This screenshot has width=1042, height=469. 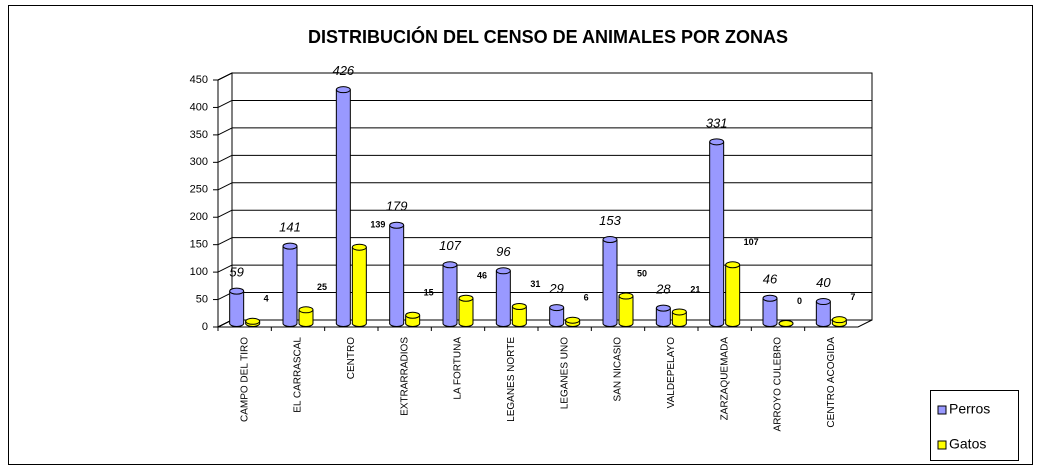 What do you see at coordinates (535, 284) in the screenshot?
I see `value-label: 31` at bounding box center [535, 284].